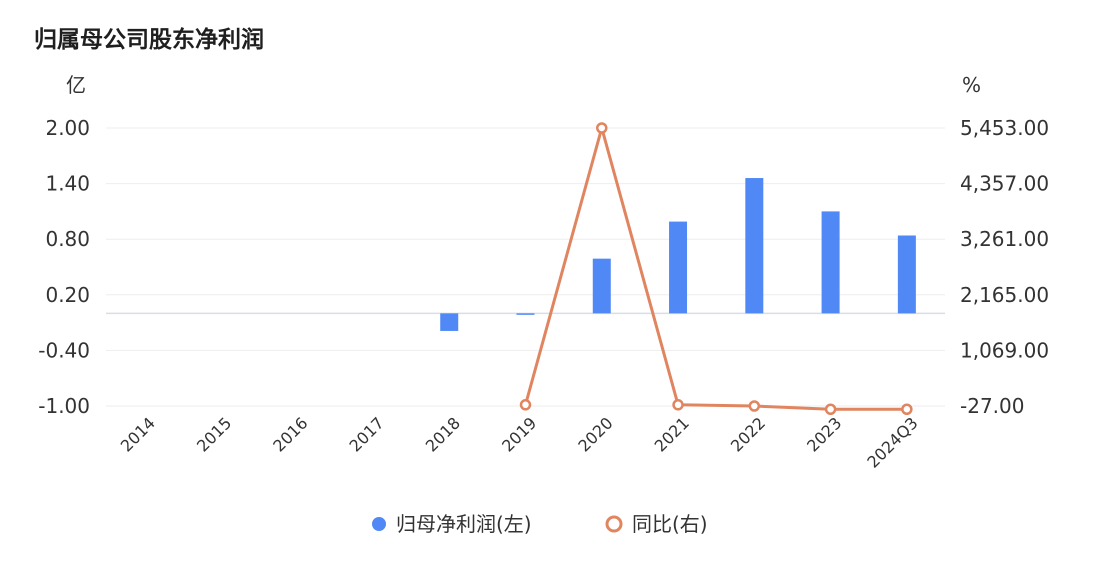 This screenshot has width=1098, height=568. What do you see at coordinates (367, 434) in the screenshot?
I see `x-tick-label: 2017` at bounding box center [367, 434].